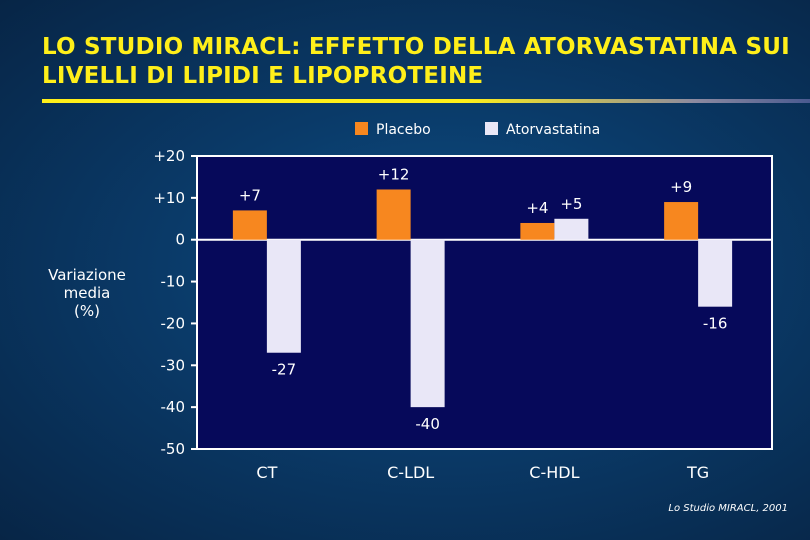 The height and width of the screenshot is (540, 810). What do you see at coordinates (169, 156) in the screenshot?
I see `y-tick-label: +20` at bounding box center [169, 156].